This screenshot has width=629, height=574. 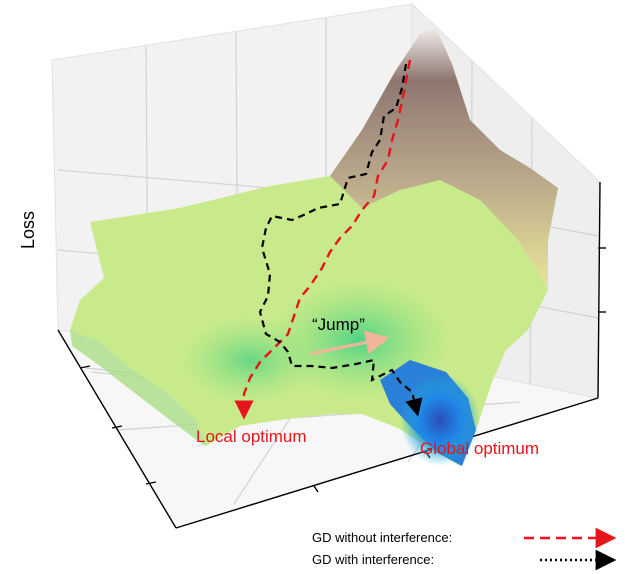 What do you see at coordinates (349, 343) in the screenshot?
I see `jump-arrow` at bounding box center [349, 343].